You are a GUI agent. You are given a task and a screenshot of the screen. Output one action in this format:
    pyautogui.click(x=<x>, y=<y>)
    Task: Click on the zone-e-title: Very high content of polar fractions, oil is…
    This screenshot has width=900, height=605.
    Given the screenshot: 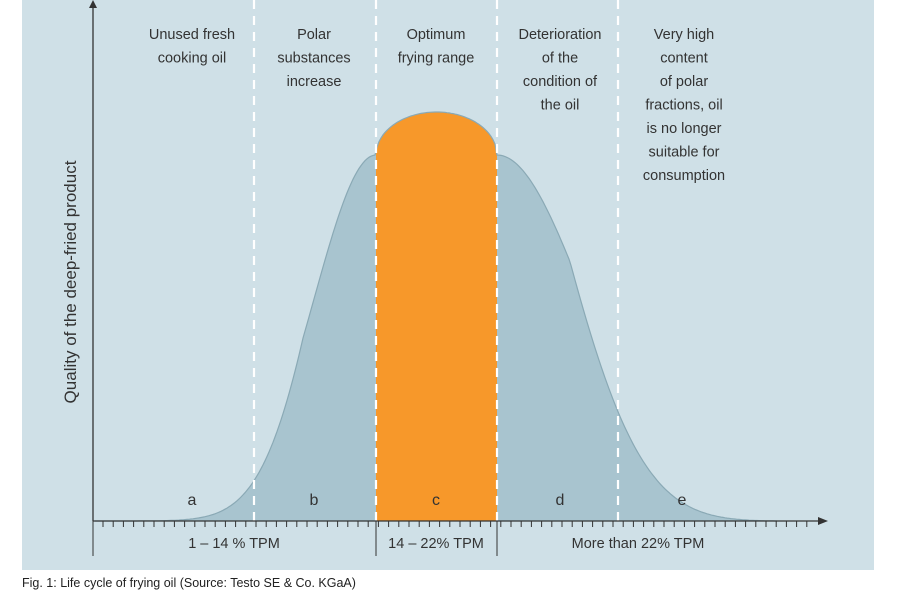 What is the action you would take?
    pyautogui.click(x=684, y=105)
    